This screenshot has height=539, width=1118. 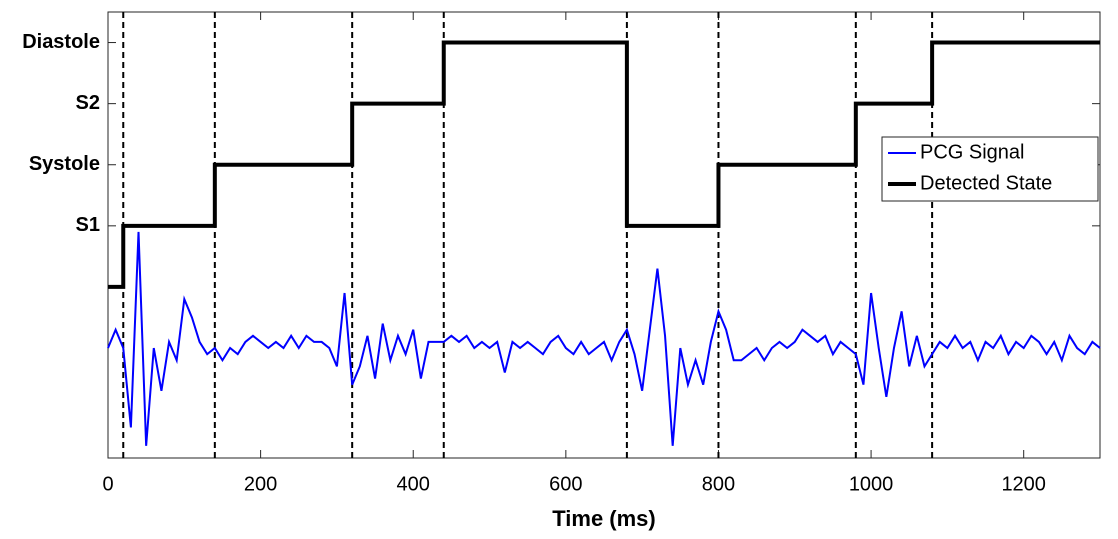 I want to click on y-tick-label: Diastole, so click(x=61, y=42).